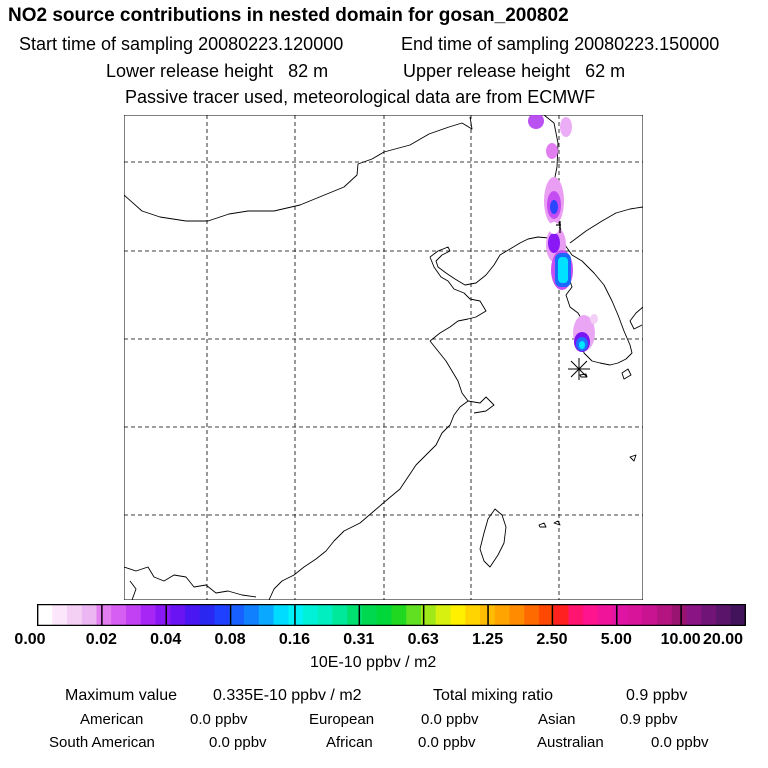  Describe the element at coordinates (723, 639) in the screenshot. I see `colorbar-tick-label: 20.00` at that location.